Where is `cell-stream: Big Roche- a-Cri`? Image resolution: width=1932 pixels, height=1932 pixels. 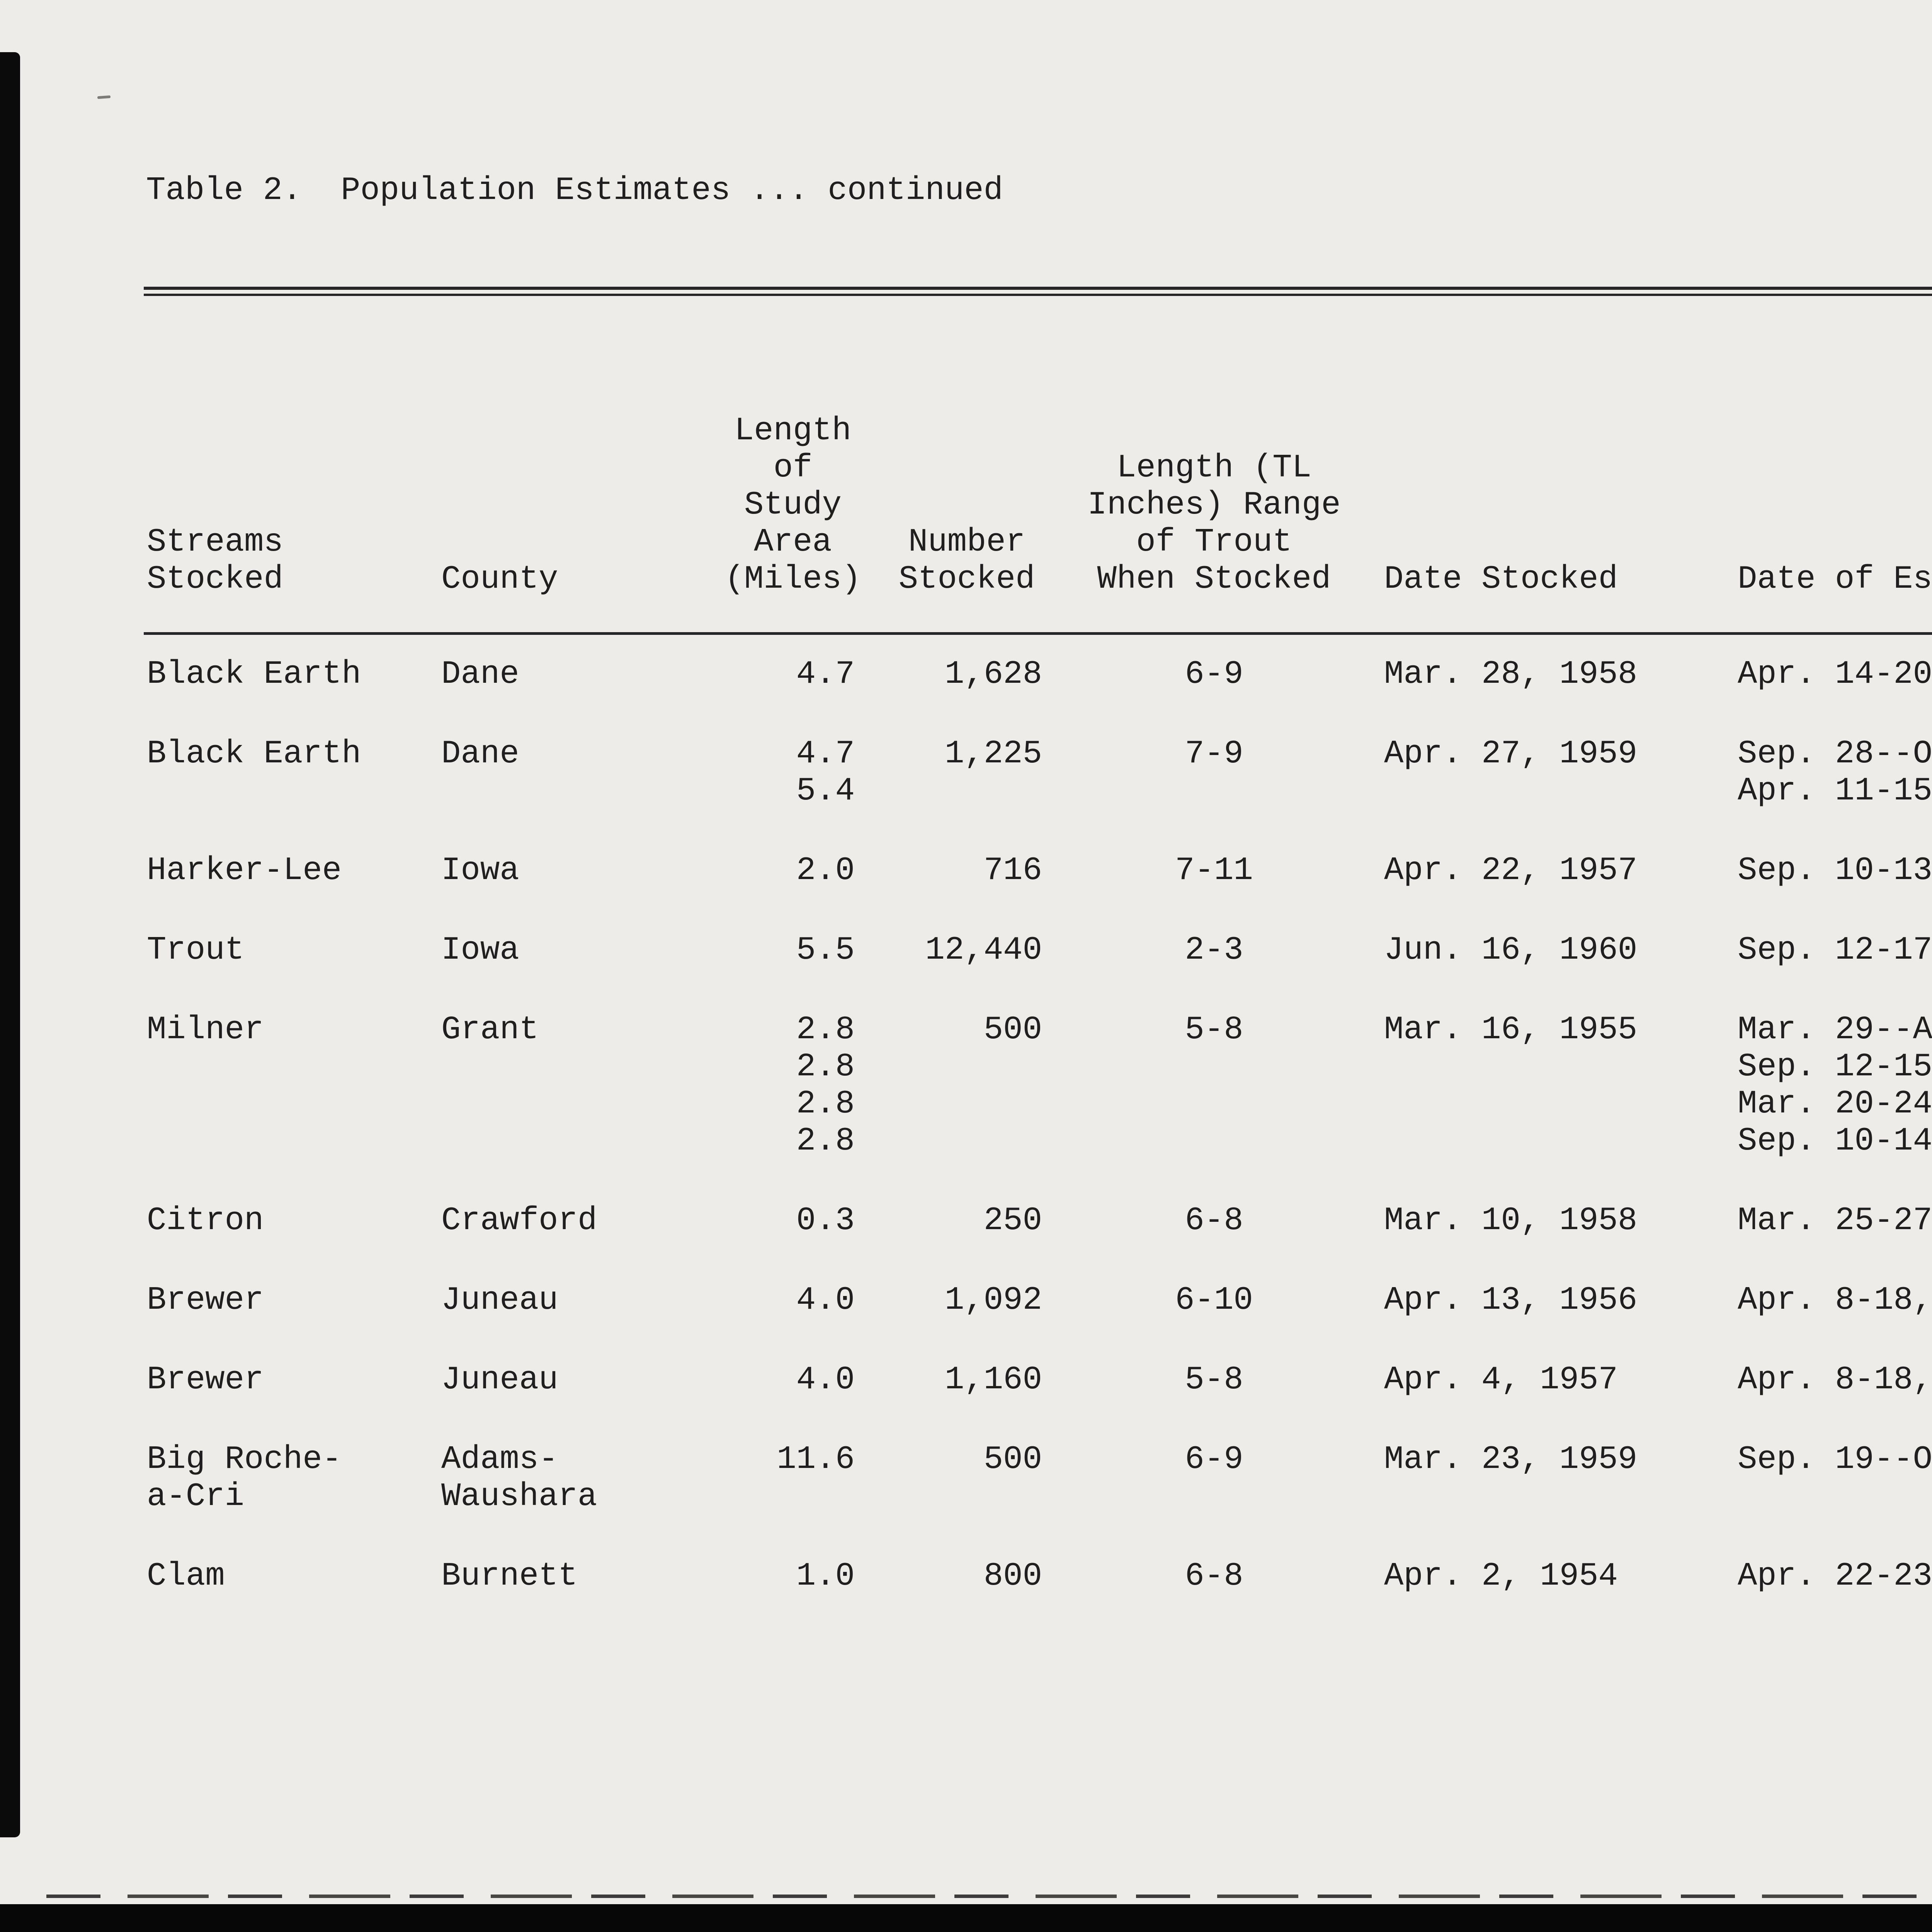
cell-stream: Big Roche- a-Cri is located at coordinates (244, 1478).